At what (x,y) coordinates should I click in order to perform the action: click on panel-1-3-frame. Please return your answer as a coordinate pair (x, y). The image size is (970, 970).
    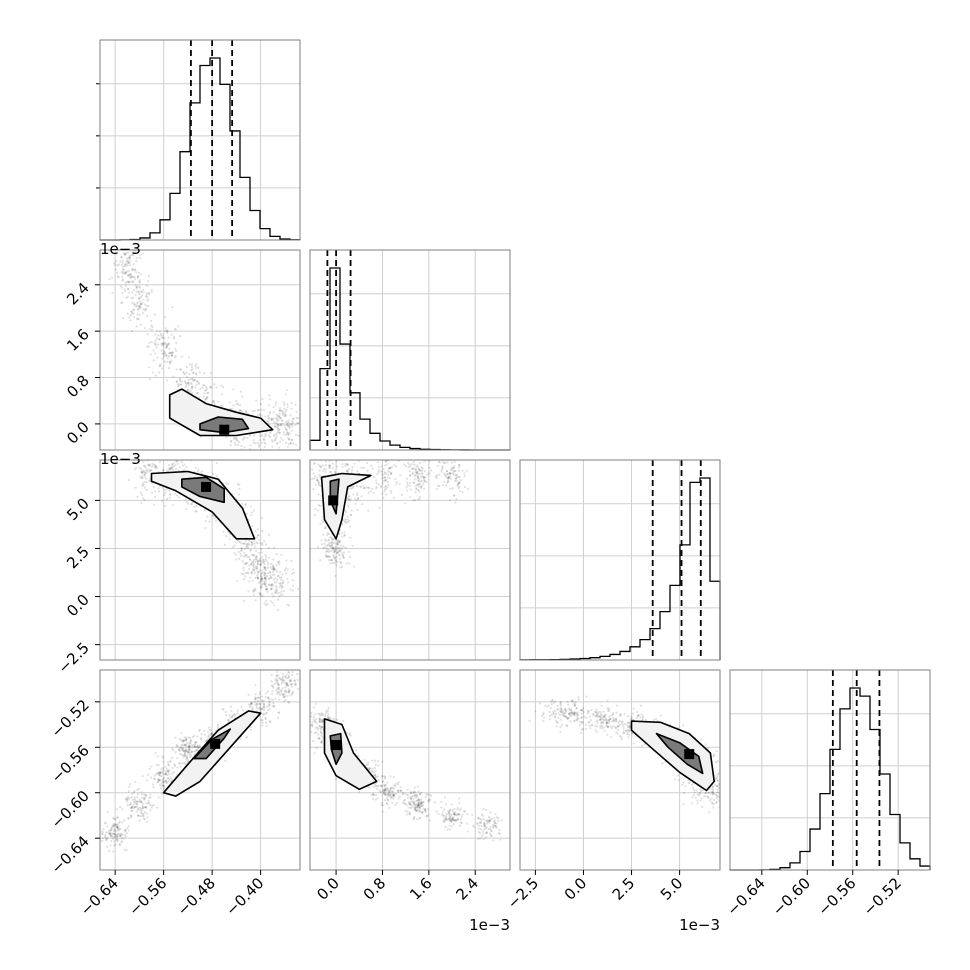
    Looking at the image, I should click on (410, 770).